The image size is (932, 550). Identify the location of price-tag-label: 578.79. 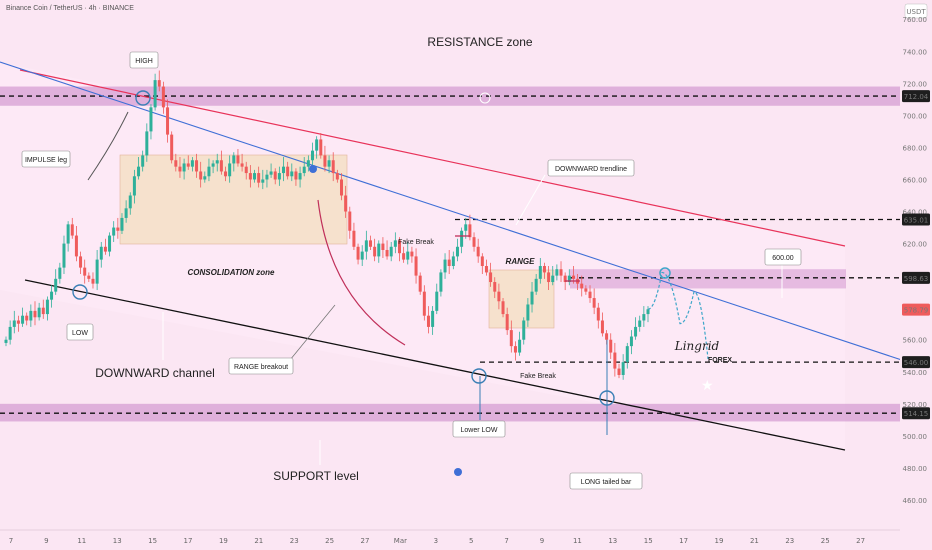
(916, 311).